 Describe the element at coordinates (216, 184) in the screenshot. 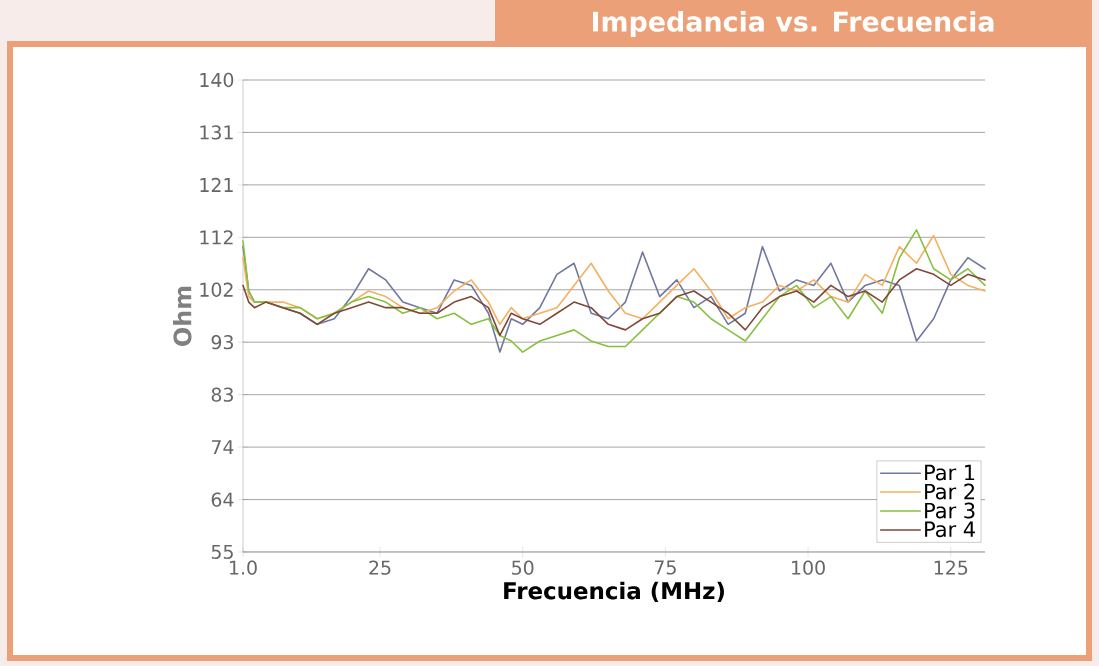

I see `y-tick-label: 121` at that location.